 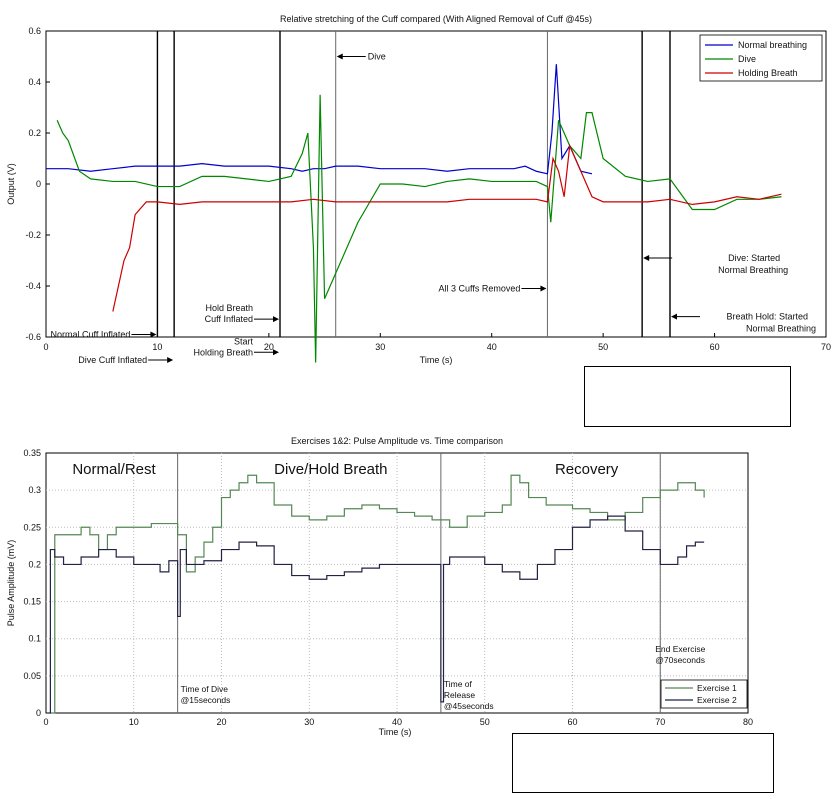 I want to click on chart2-x-tick-label: 0, so click(x=45, y=722).